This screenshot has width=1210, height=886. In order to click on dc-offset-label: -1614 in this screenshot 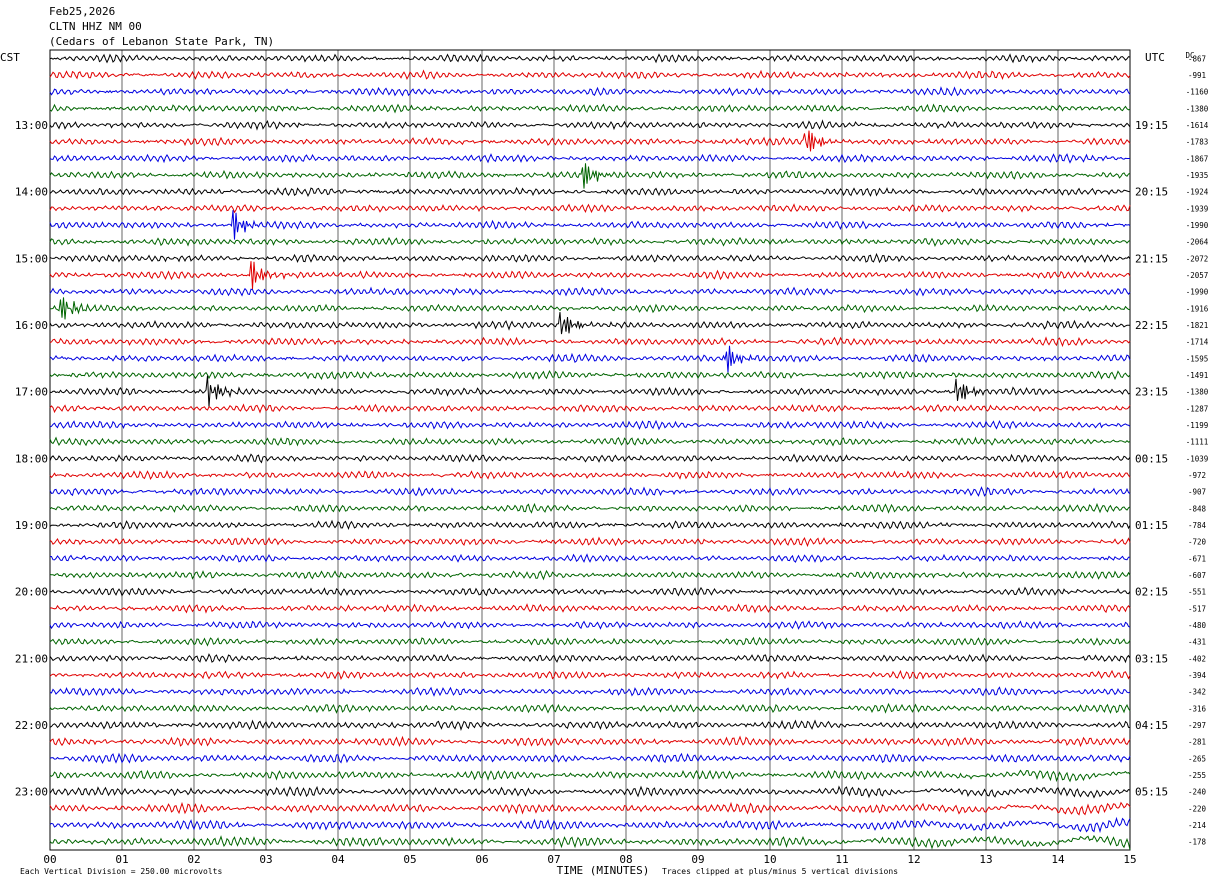, I will do `click(1197, 125)`.